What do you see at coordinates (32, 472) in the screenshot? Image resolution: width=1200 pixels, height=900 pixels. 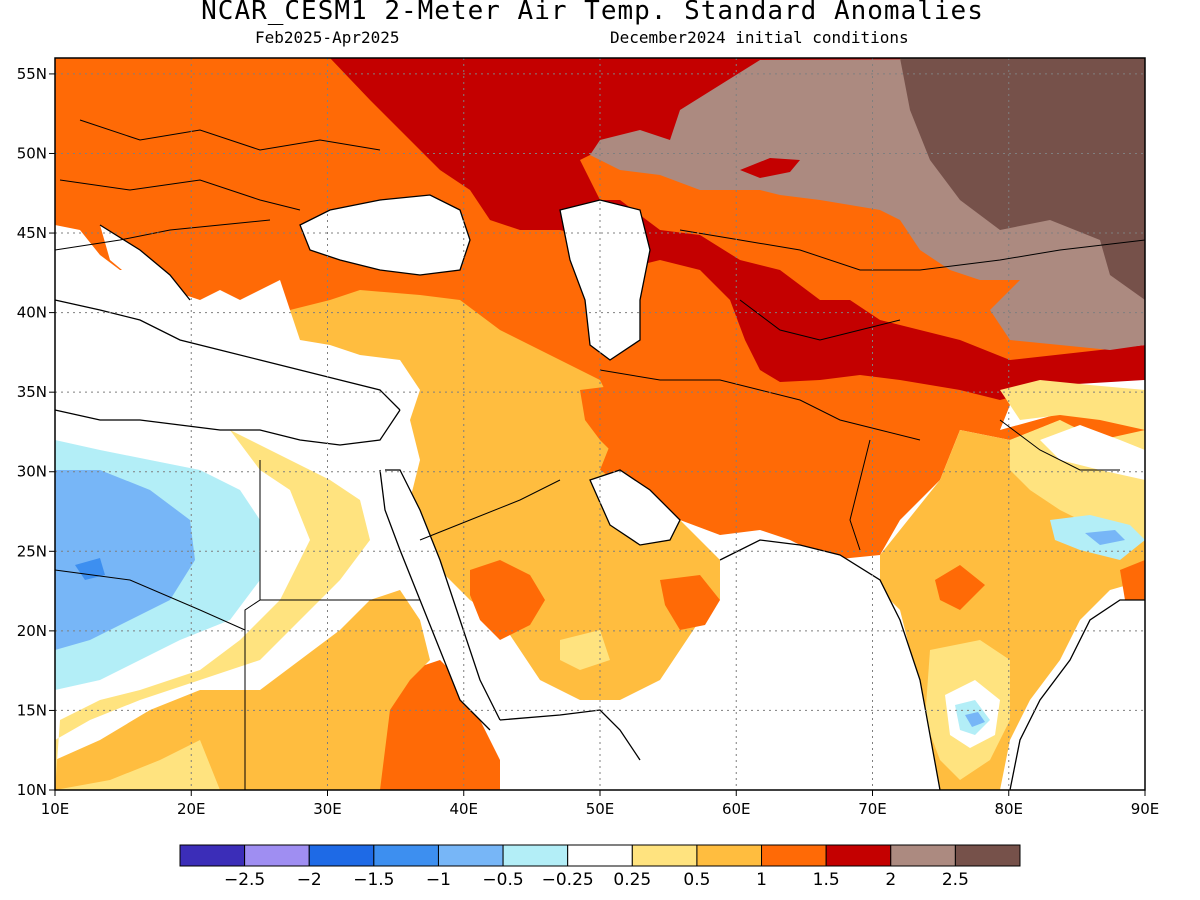 I see `lat-tick-label: 30N` at bounding box center [32, 472].